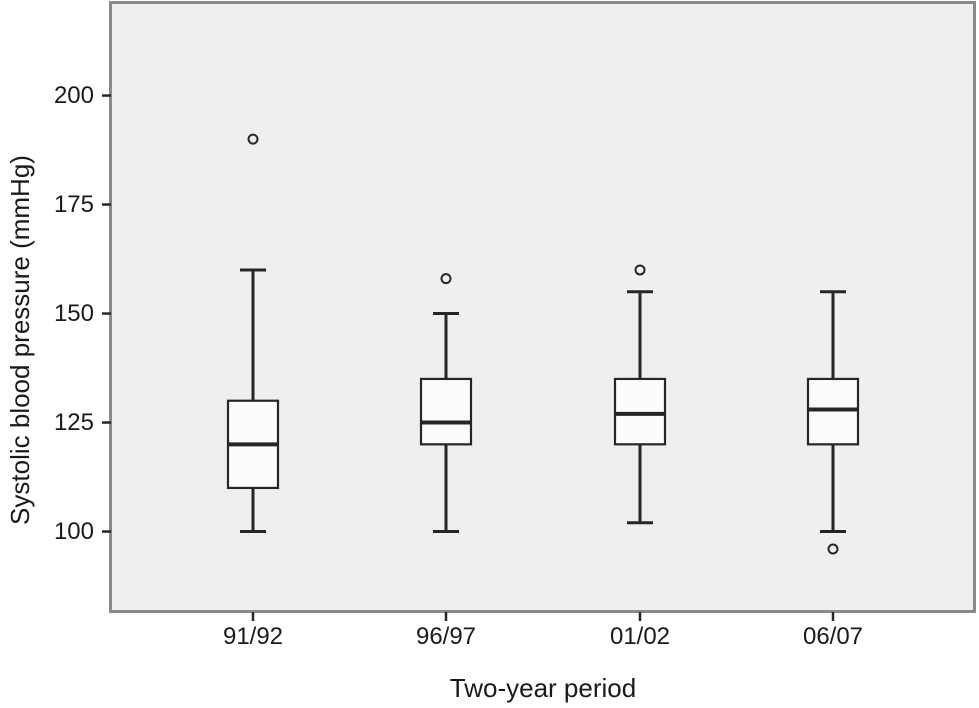 This screenshot has height=708, width=979. I want to click on y-axis-title: Systolic blood pressure (mmHg), so click(20, 340).